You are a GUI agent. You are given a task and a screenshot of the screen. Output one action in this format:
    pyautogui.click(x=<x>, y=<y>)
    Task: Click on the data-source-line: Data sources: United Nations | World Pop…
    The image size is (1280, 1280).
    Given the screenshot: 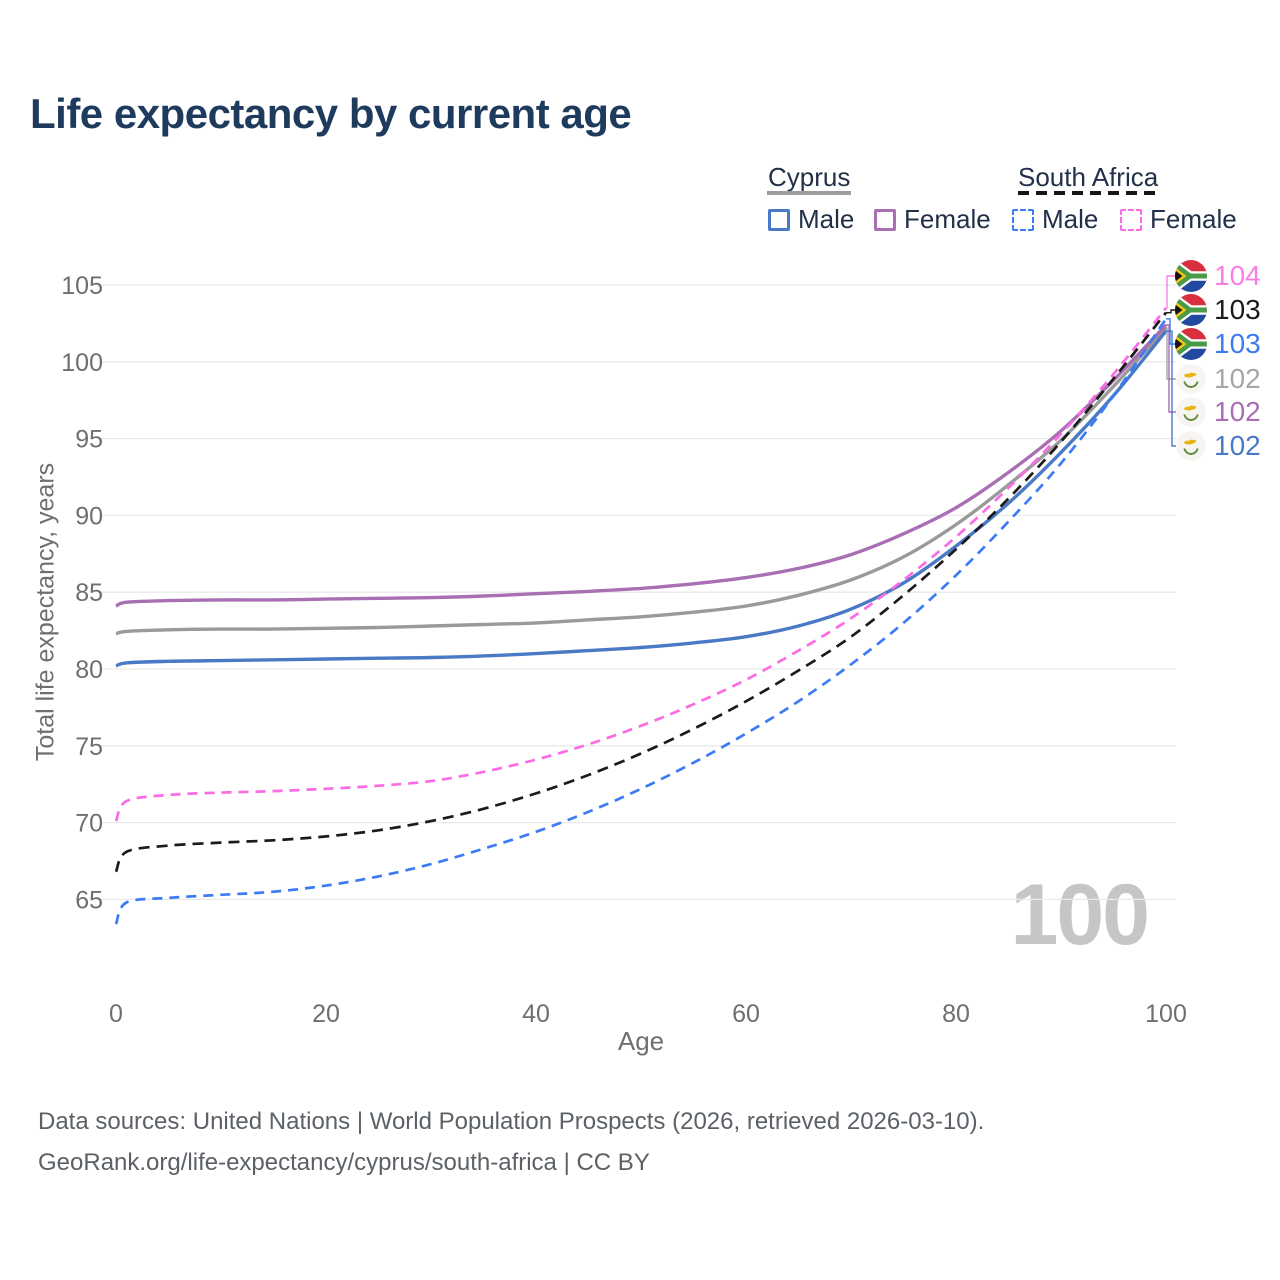 What is the action you would take?
    pyautogui.click(x=511, y=1121)
    